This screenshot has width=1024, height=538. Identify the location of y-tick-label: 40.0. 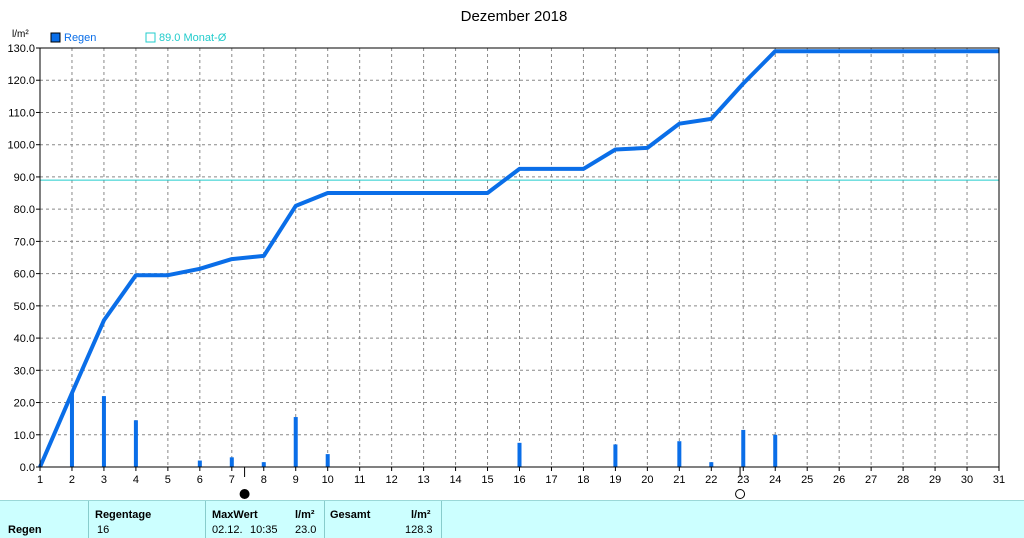
(24, 339).